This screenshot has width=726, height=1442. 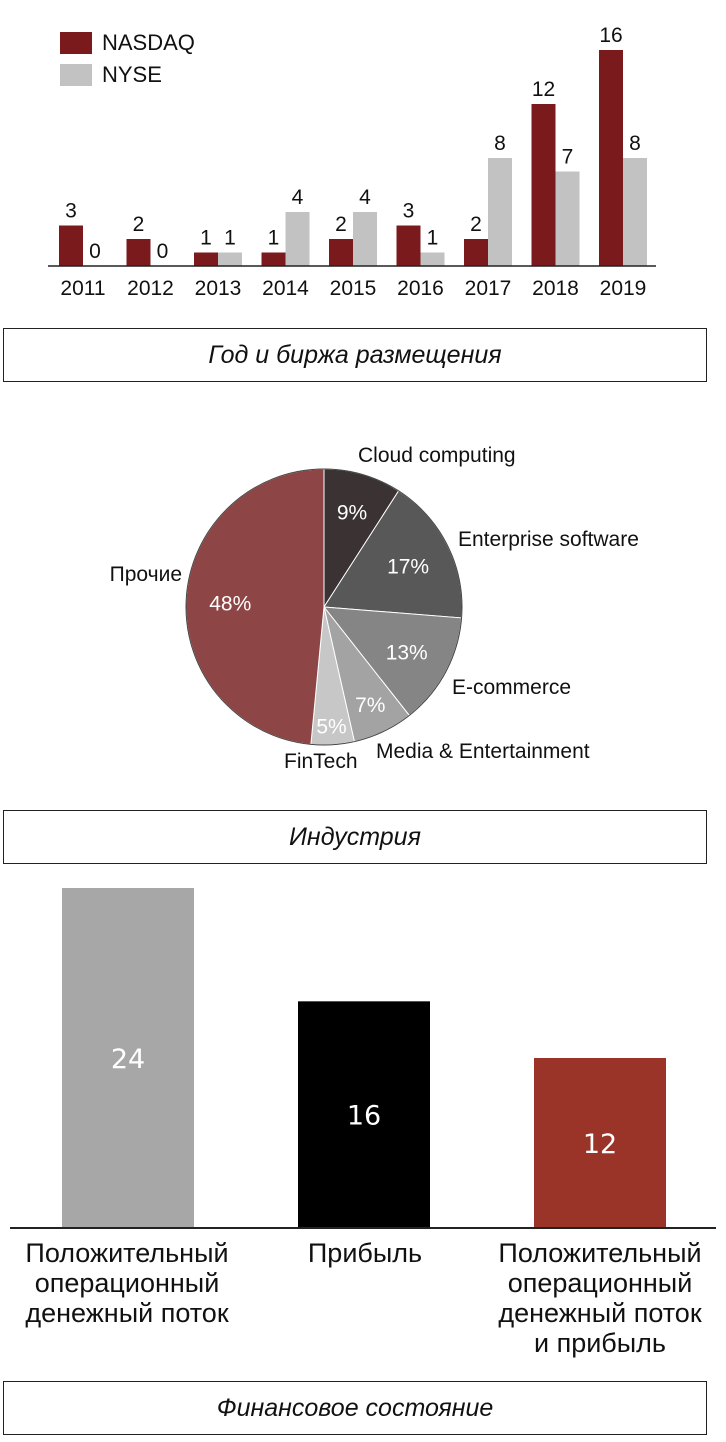 What do you see at coordinates (273, 259) in the screenshot?
I see `bar-nasdaq-2014` at bounding box center [273, 259].